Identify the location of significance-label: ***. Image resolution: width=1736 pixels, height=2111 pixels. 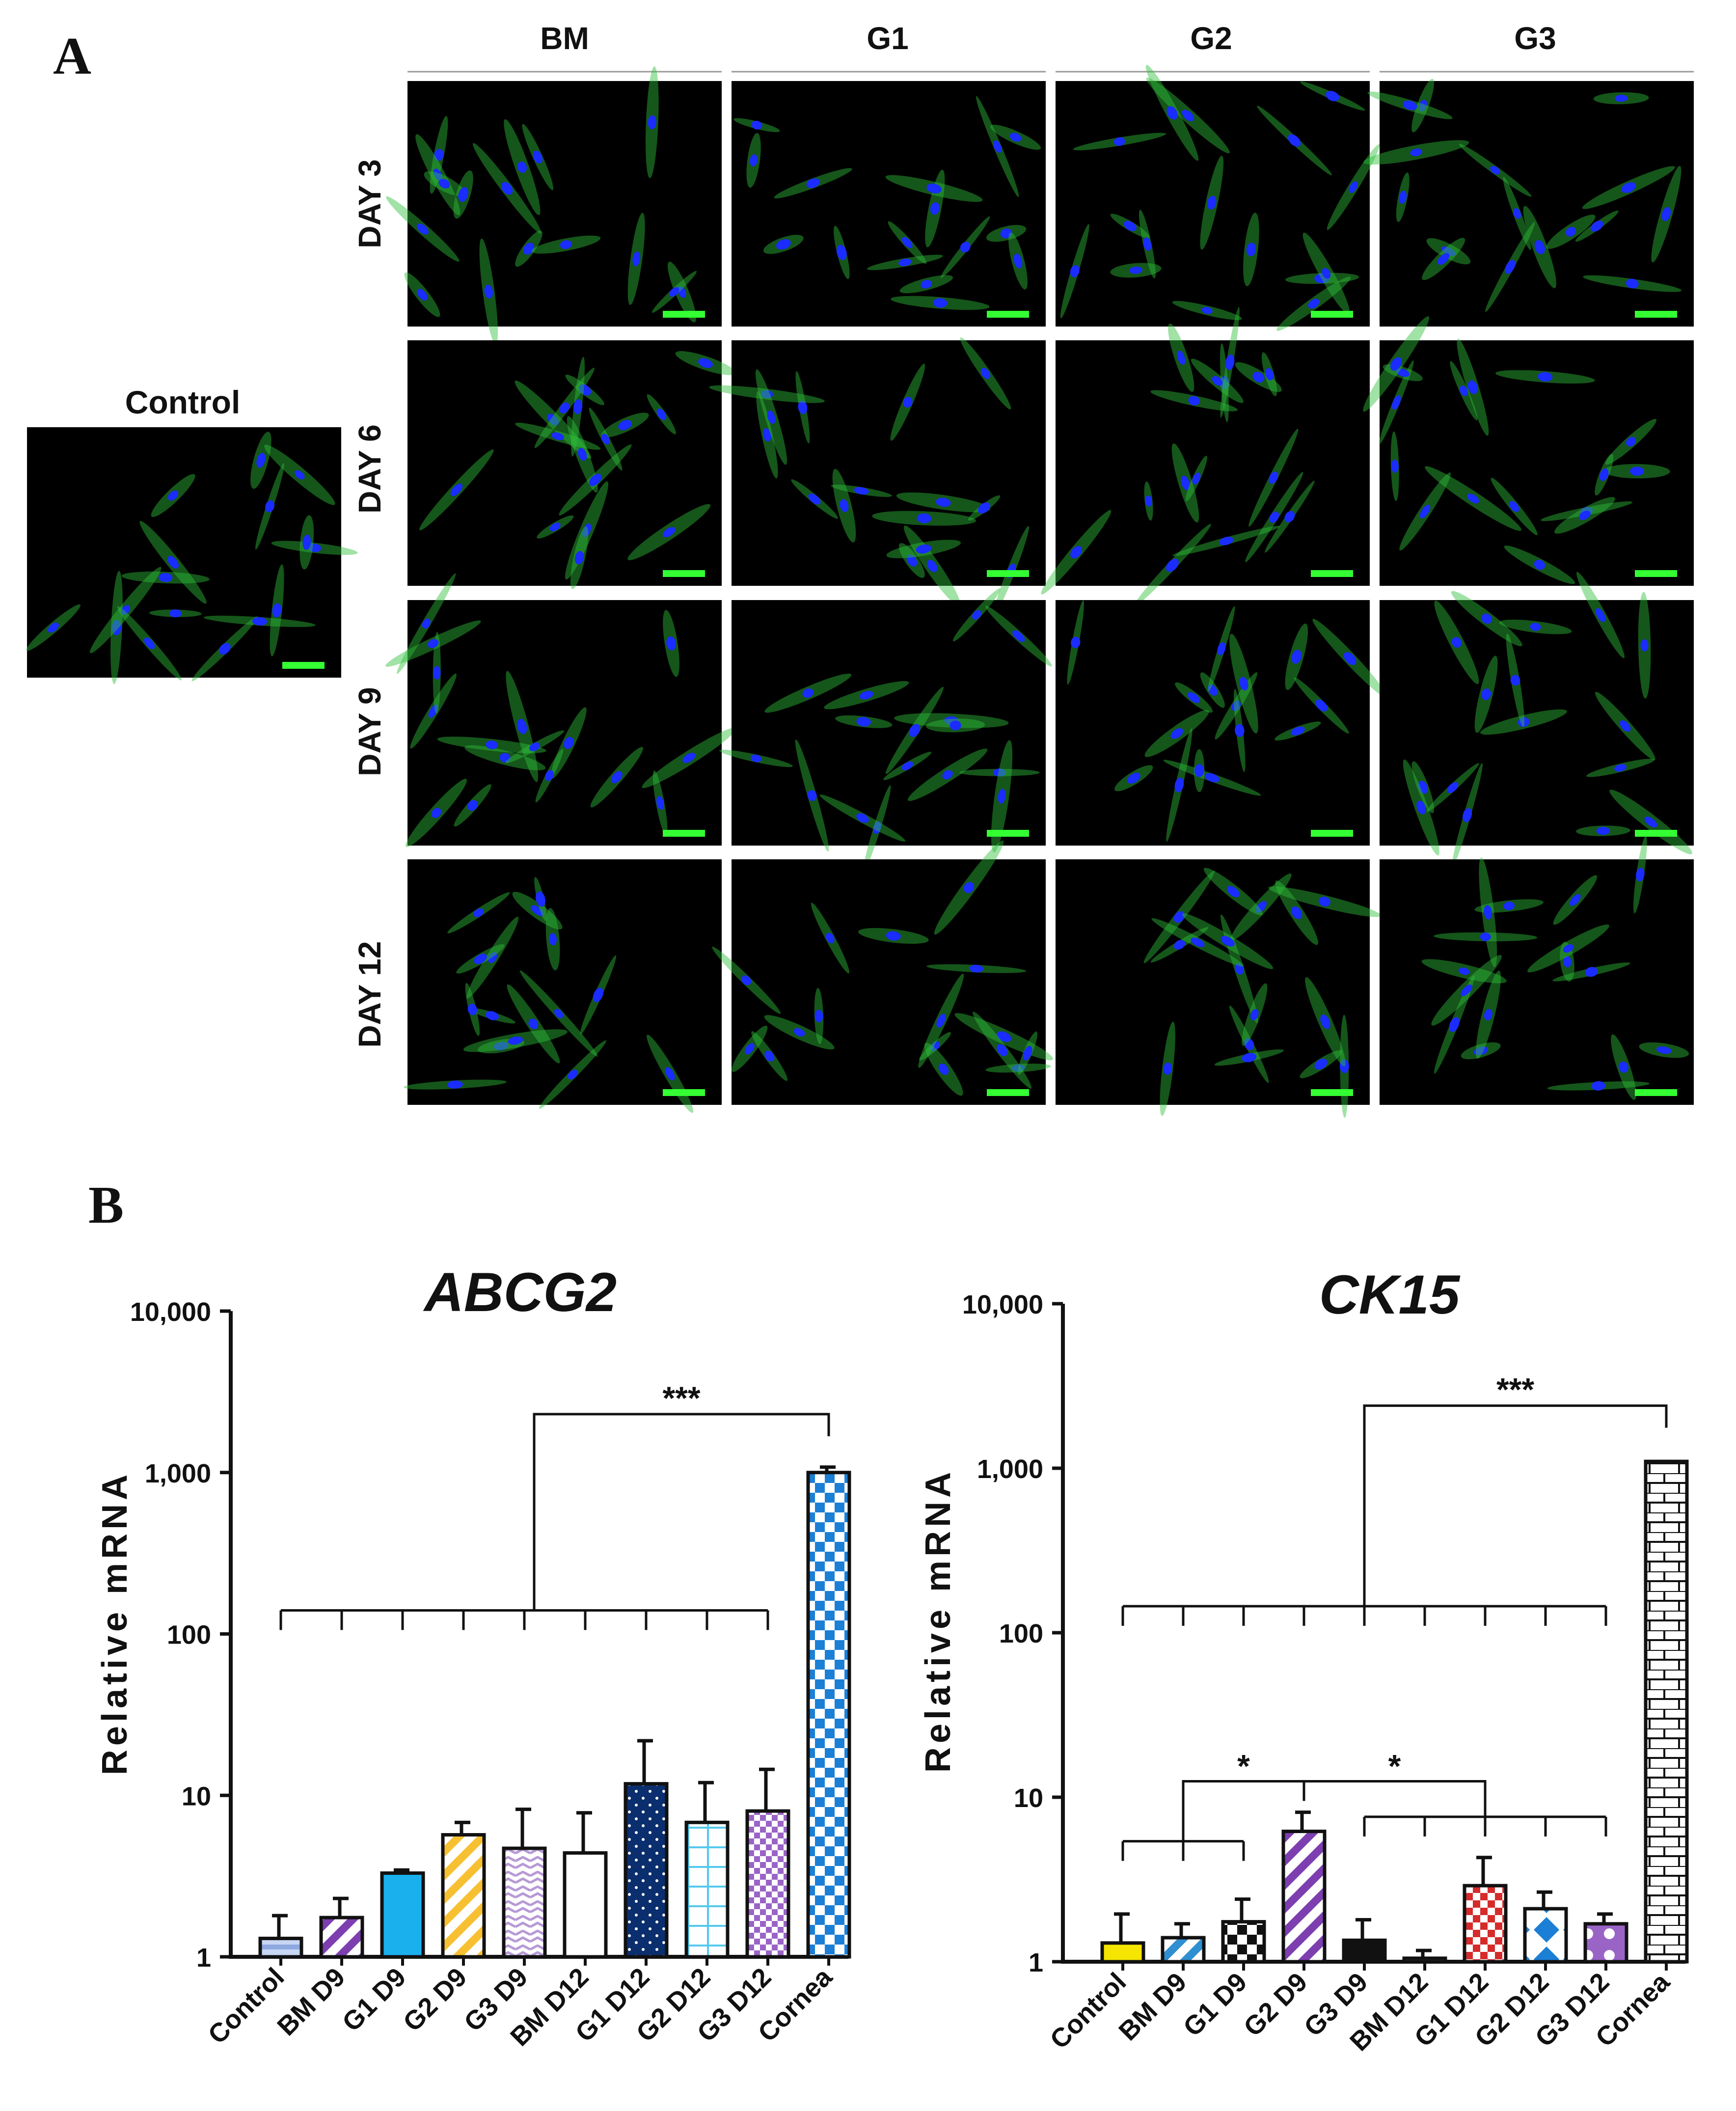
(681, 1398).